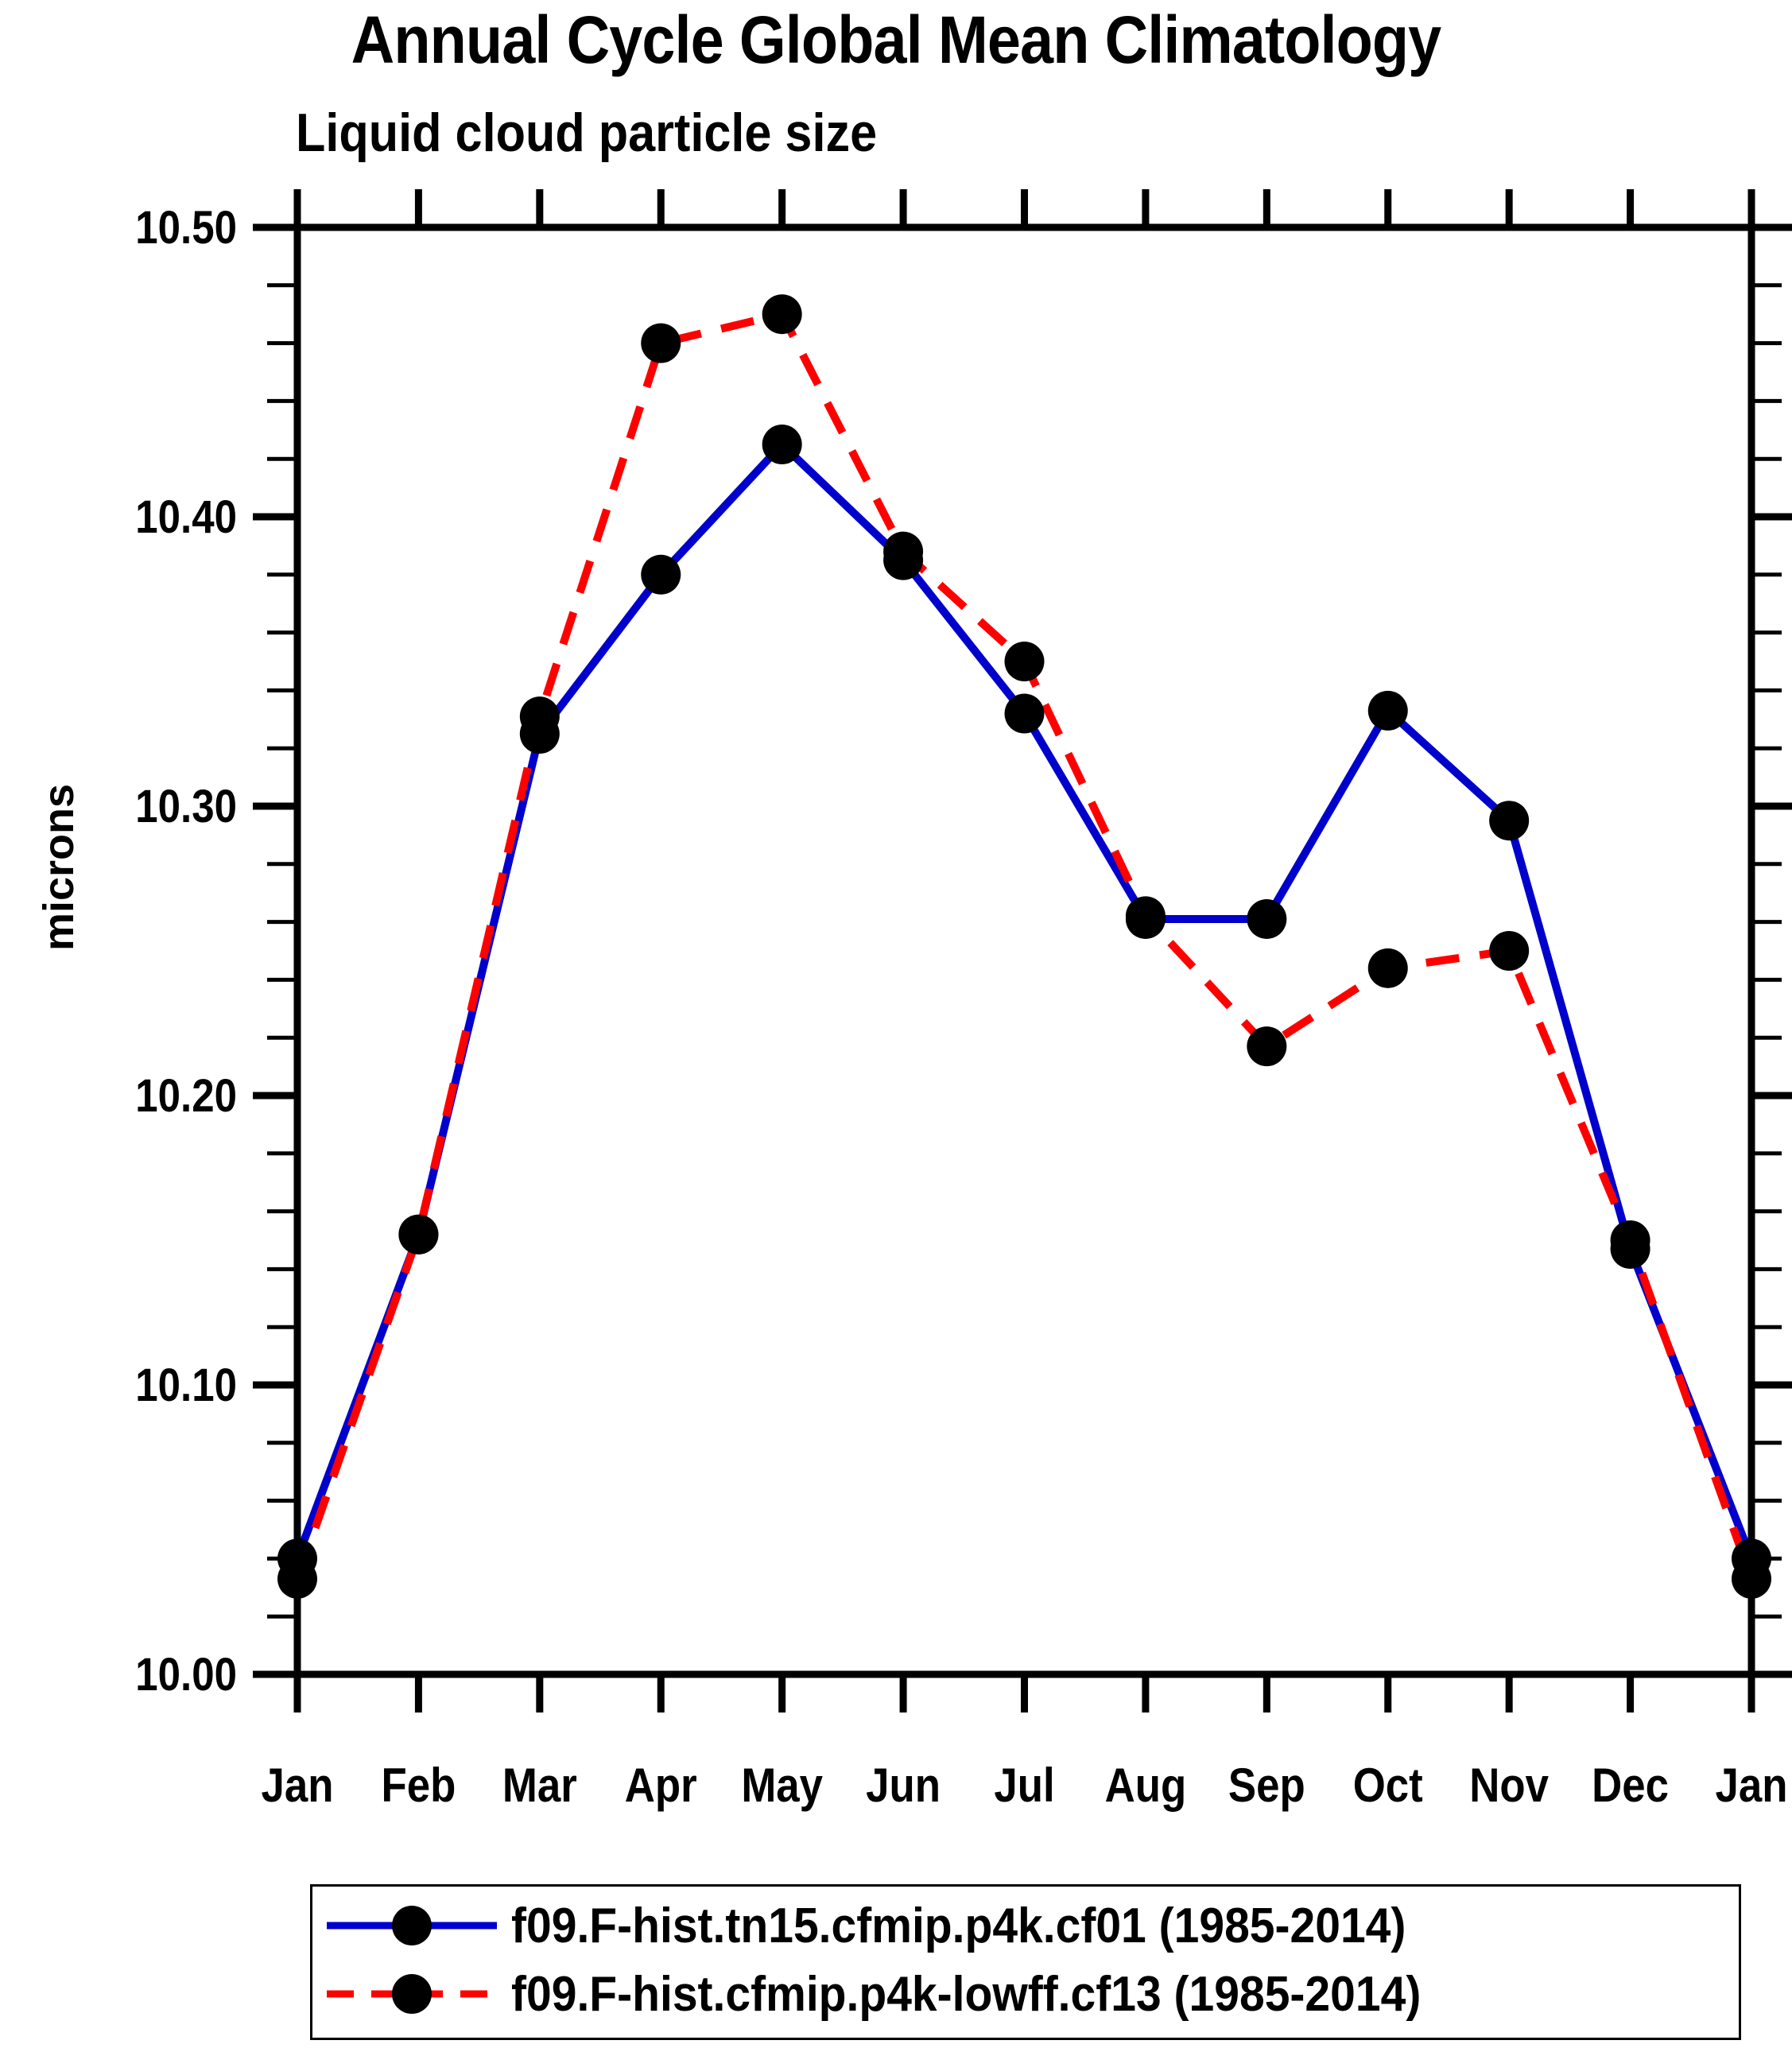 This screenshot has height=2048, width=1792. I want to click on y-axis-tick-labels: 10.00 10.10 10.20 10.30 10.40 10.50, so click(186, 951).